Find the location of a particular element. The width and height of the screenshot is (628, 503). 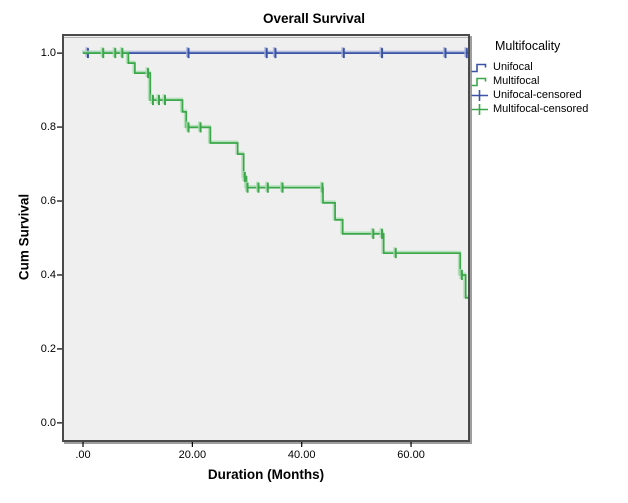

legend-item-unifocal-censored: Unifocal-censored is located at coordinates (549, 95).